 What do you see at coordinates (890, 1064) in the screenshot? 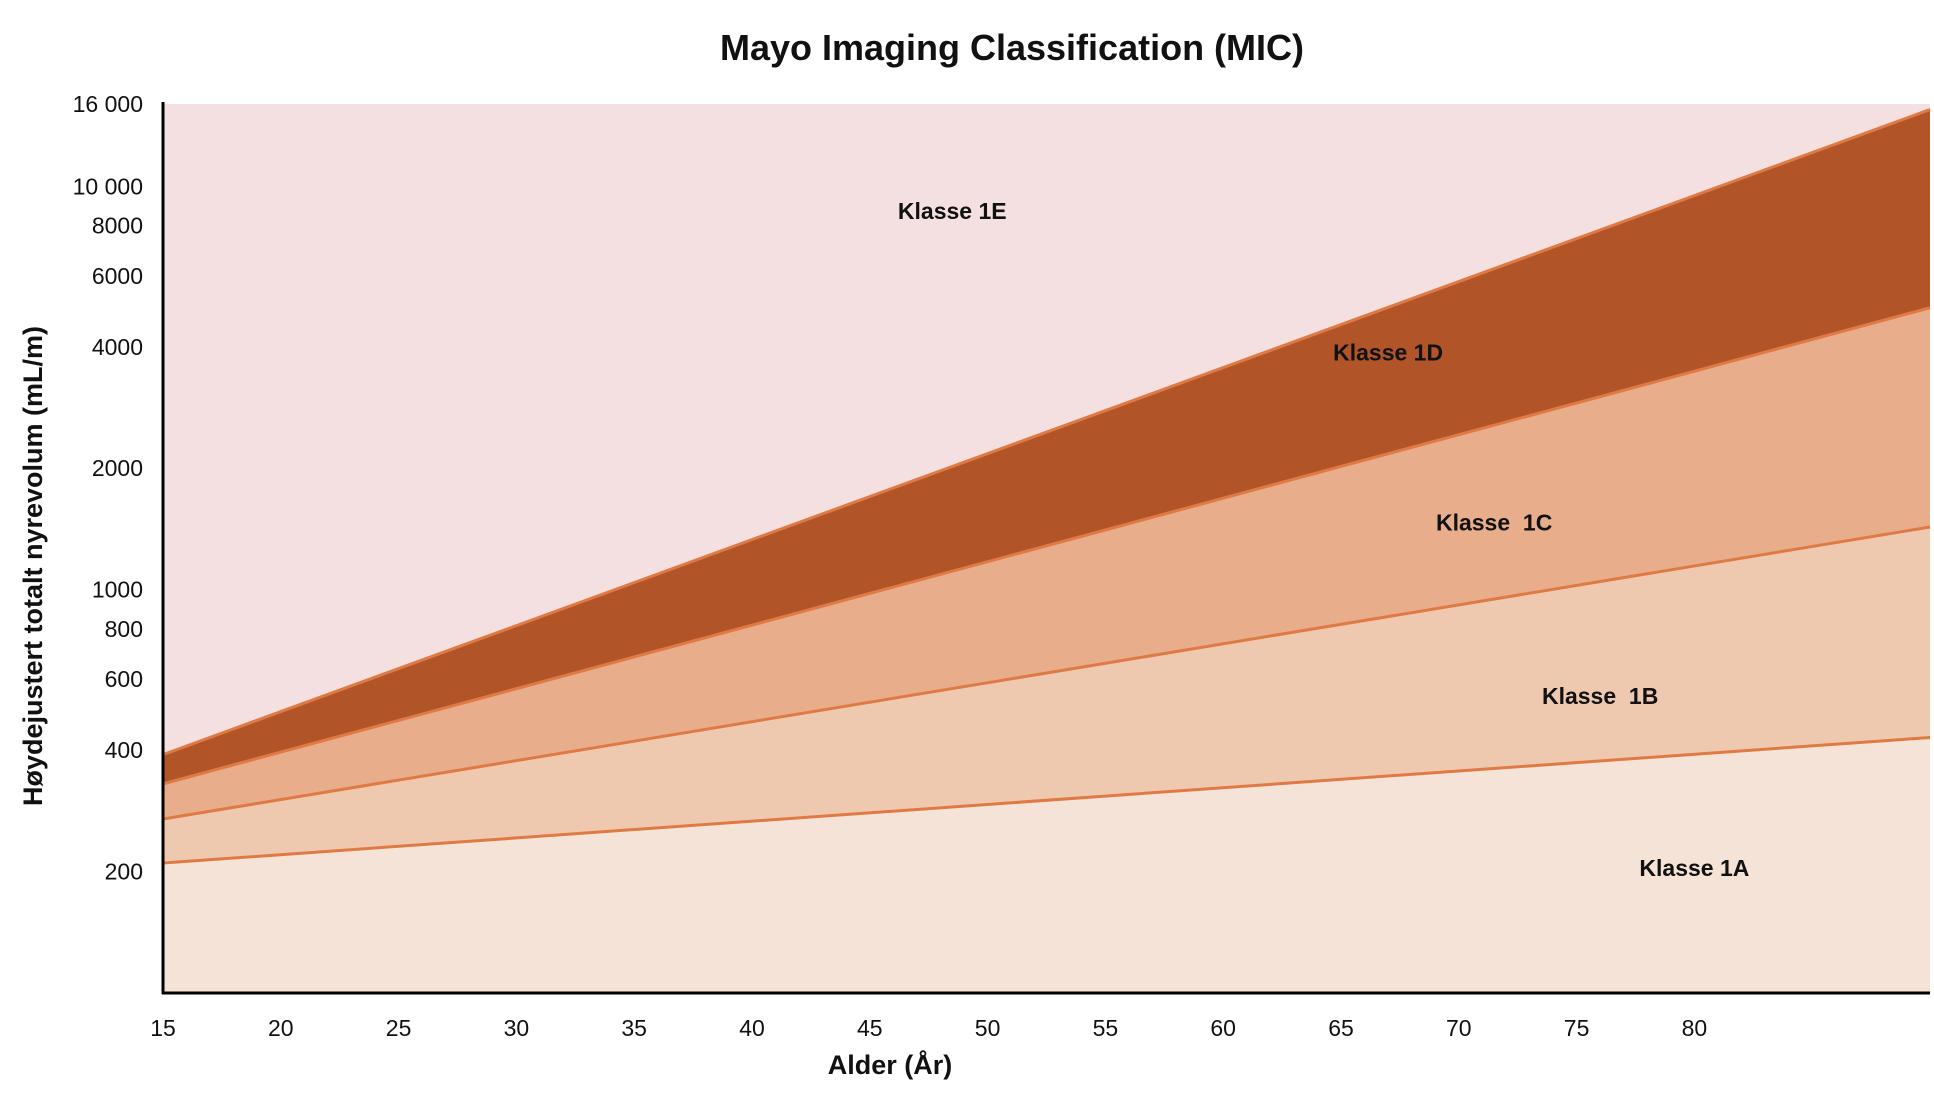
I see `x-axis-label: Alder (År)` at bounding box center [890, 1064].